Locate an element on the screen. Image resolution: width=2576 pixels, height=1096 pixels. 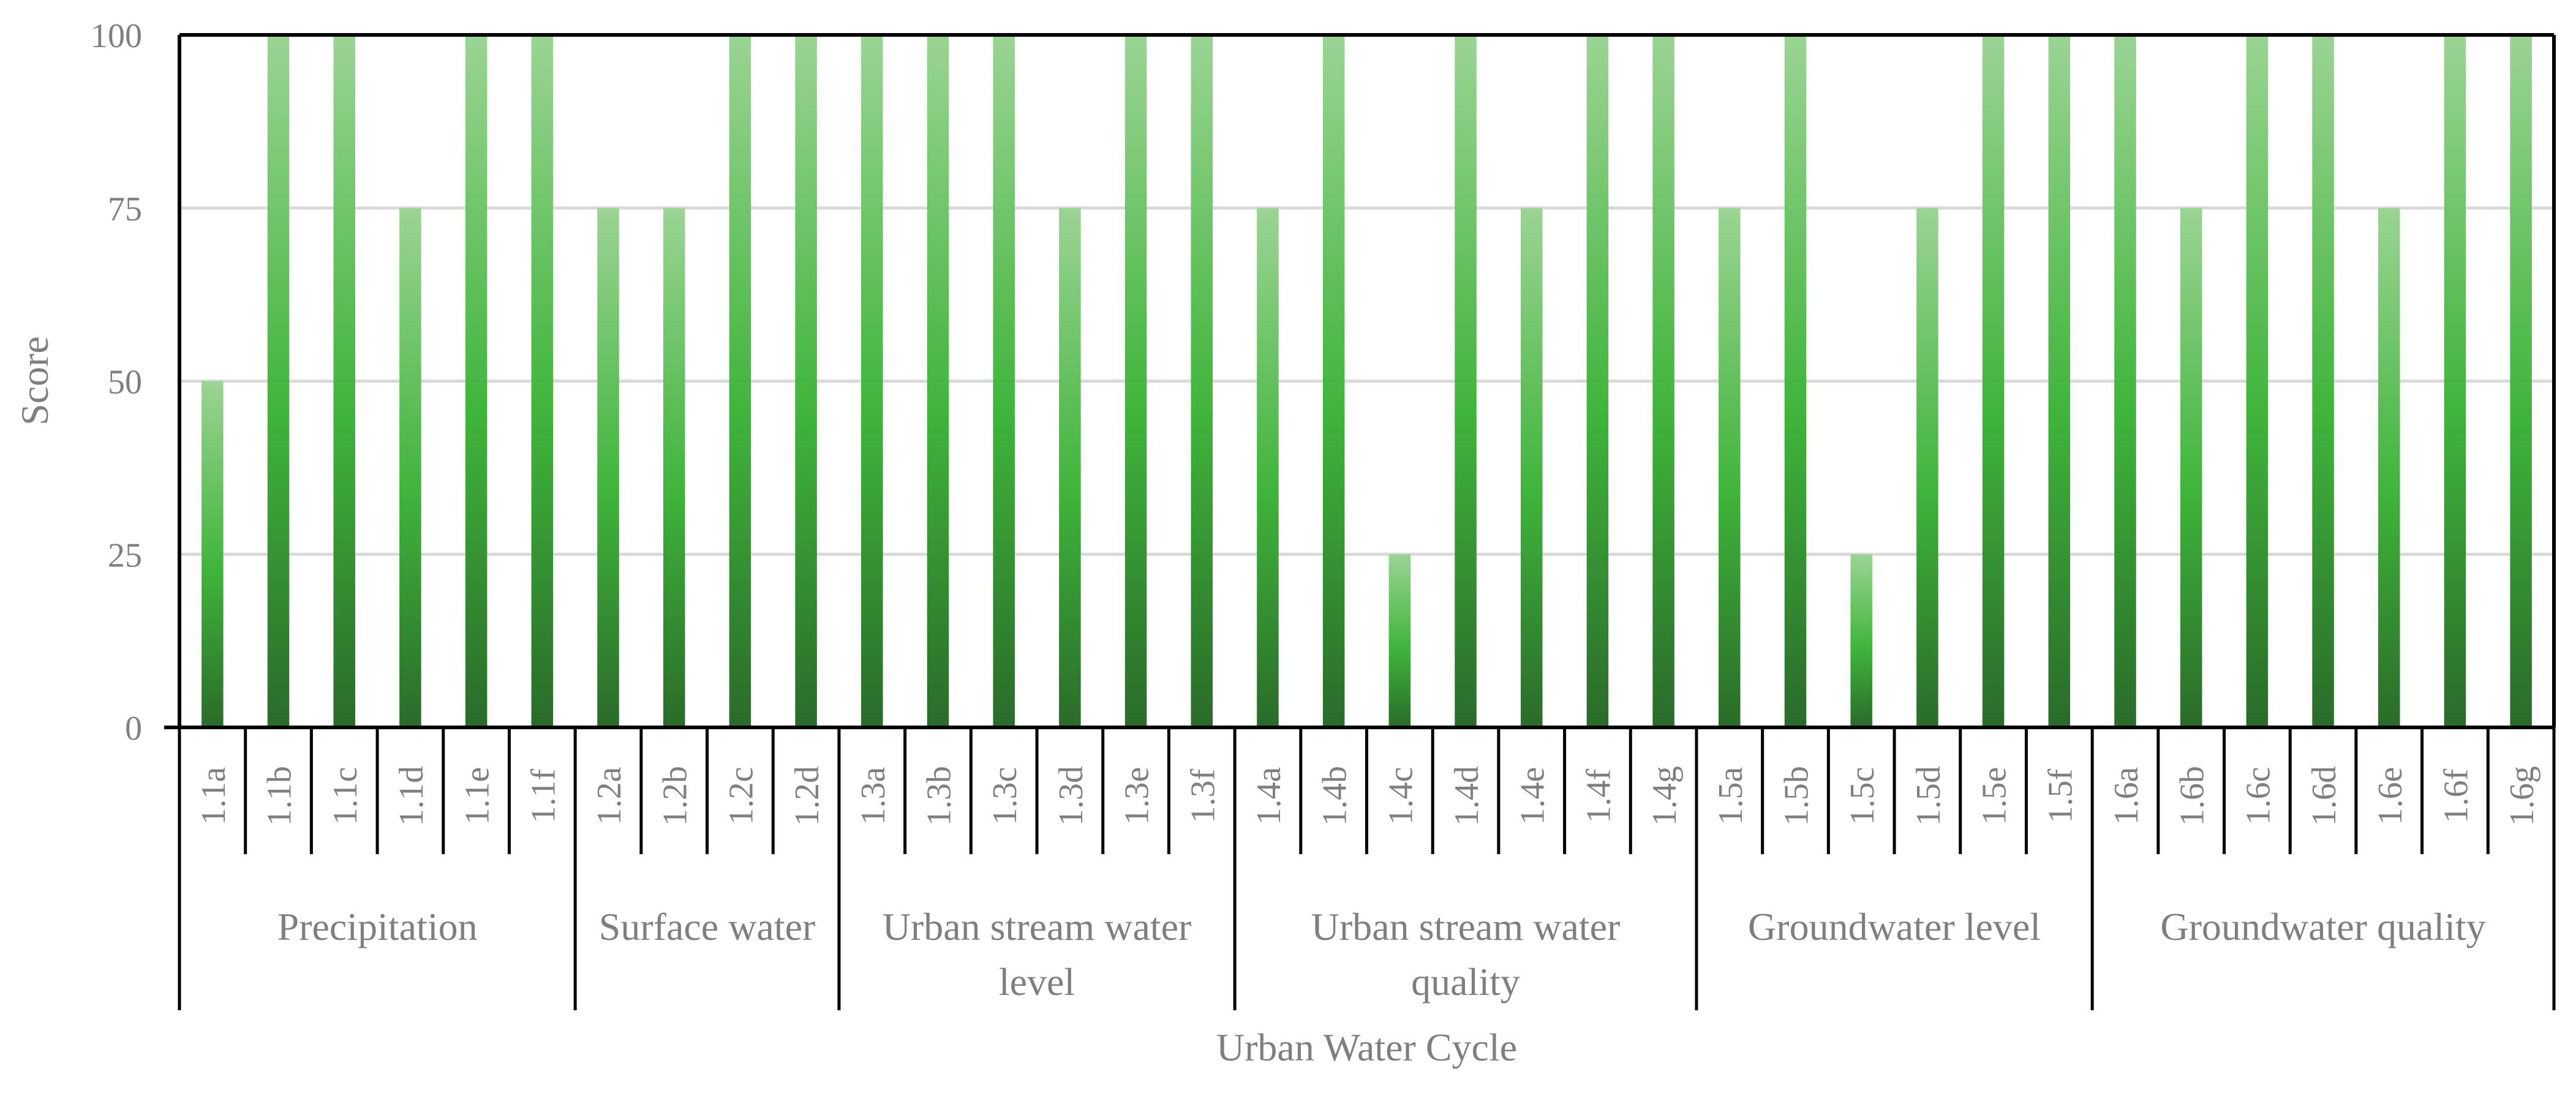
x-category-label: 1.6b is located at coordinates (2193, 796).